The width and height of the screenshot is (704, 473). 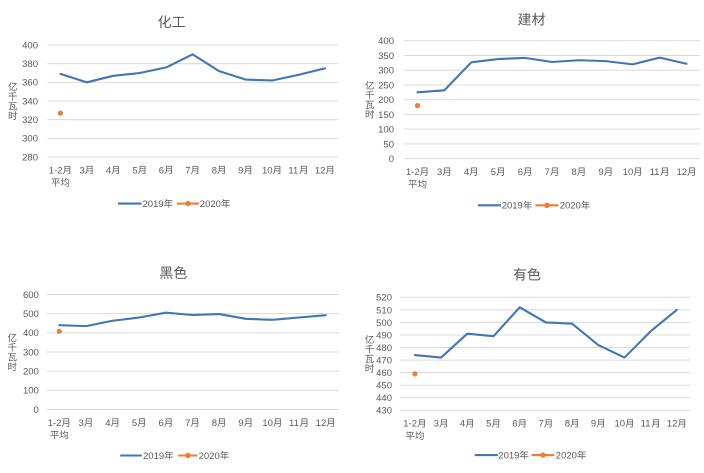 What do you see at coordinates (388, 144) in the screenshot?
I see `svg-text: 50` at bounding box center [388, 144].